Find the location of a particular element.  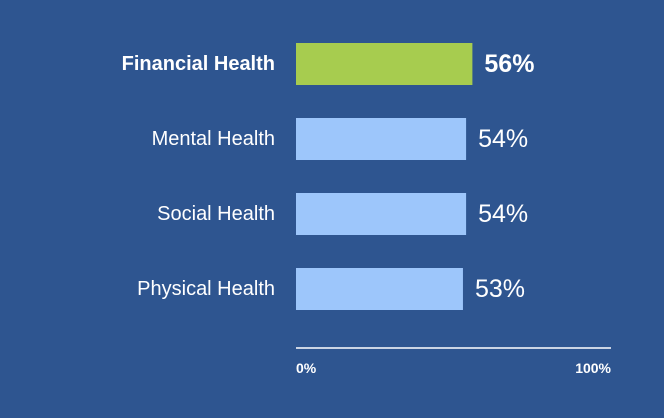

category-label-social-health: Social Health is located at coordinates (216, 214).